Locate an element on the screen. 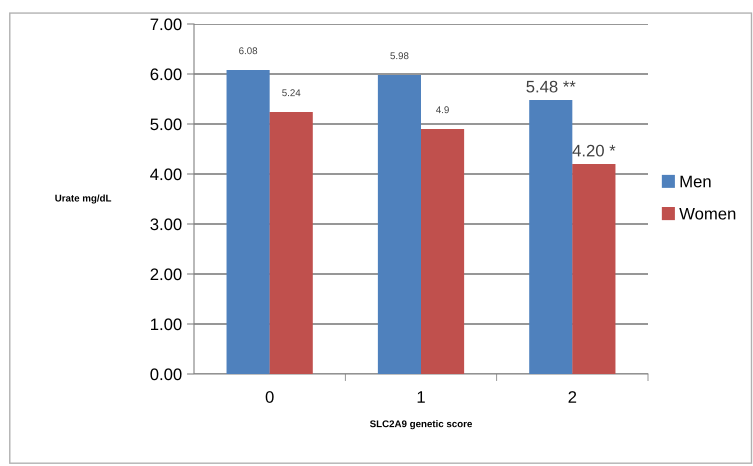 The width and height of the screenshot is (753, 466). y-tick-label: 6.00 is located at coordinates (166, 74).